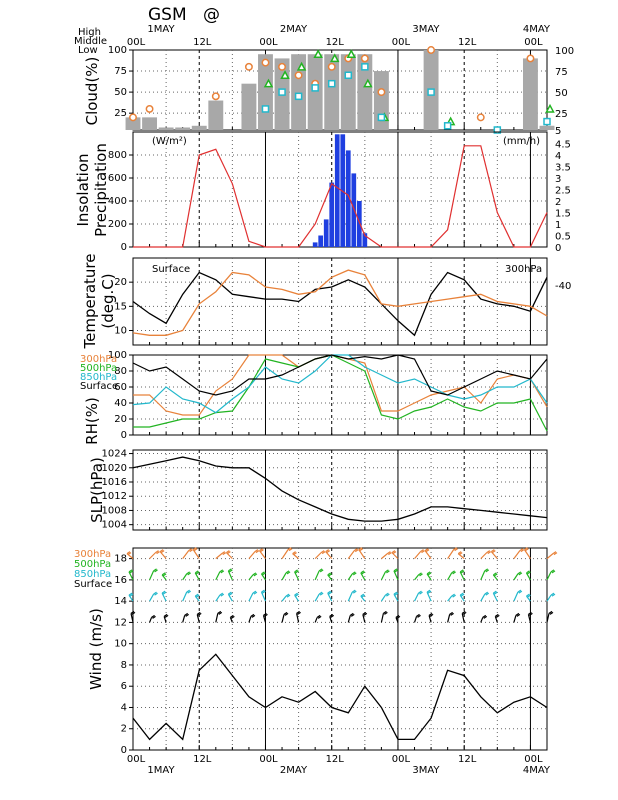  I want to click on bottom-date-label: 4MAY, so click(537, 770).